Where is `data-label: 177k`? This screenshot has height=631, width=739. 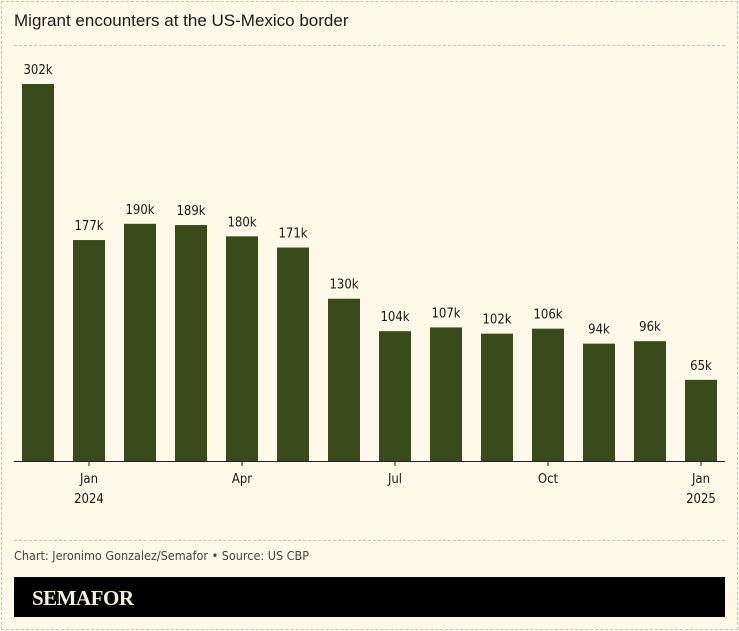 data-label: 177k is located at coordinates (88, 226).